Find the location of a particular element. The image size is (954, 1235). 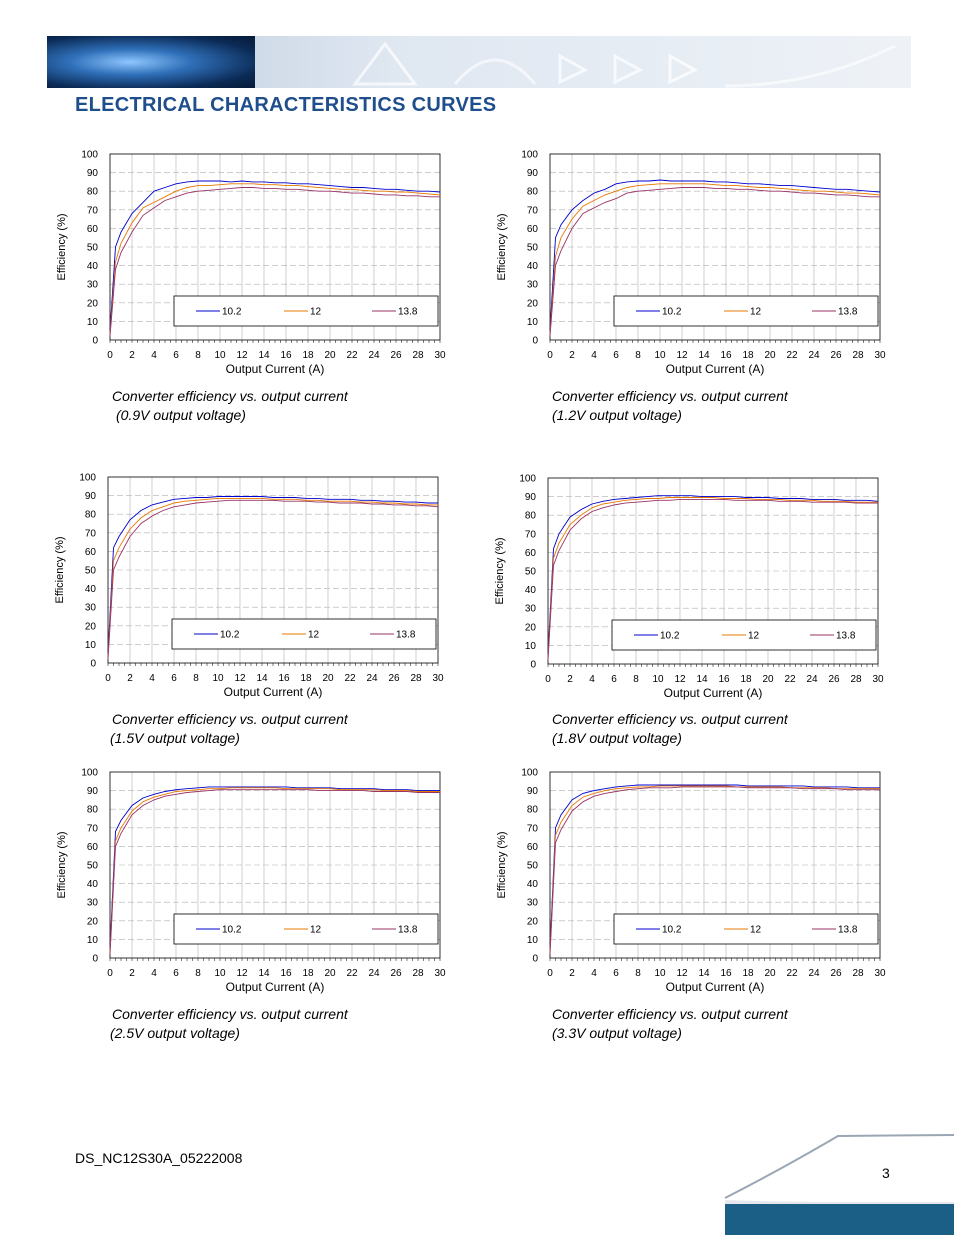

caption-voltage: (1.8V output voltage) is located at coordinates (617, 738).